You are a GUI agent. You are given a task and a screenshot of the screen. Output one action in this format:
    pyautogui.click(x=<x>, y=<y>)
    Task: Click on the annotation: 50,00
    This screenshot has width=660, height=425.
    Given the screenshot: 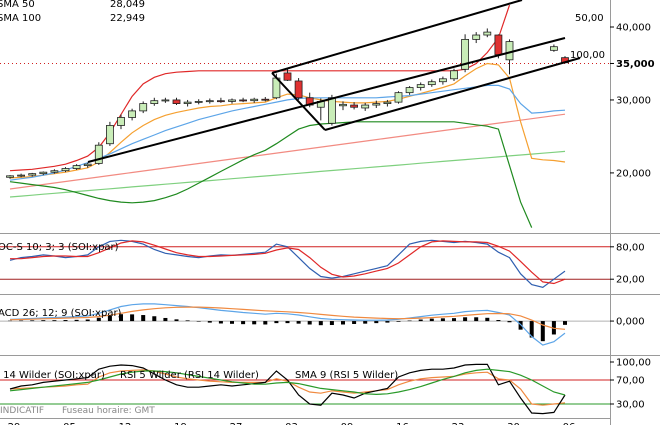 What is the action you would take?
    pyautogui.click(x=589, y=18)
    